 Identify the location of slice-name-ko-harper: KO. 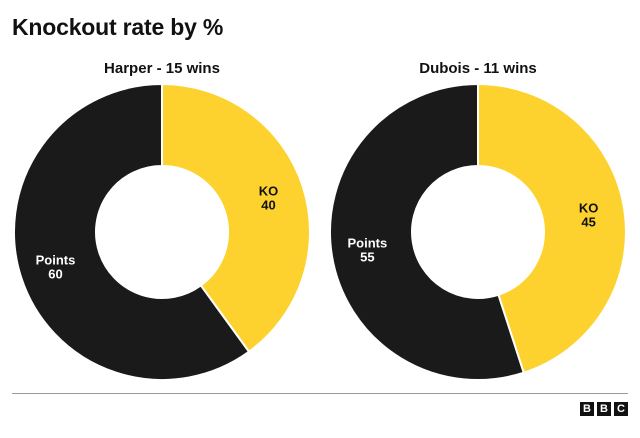
(269, 190).